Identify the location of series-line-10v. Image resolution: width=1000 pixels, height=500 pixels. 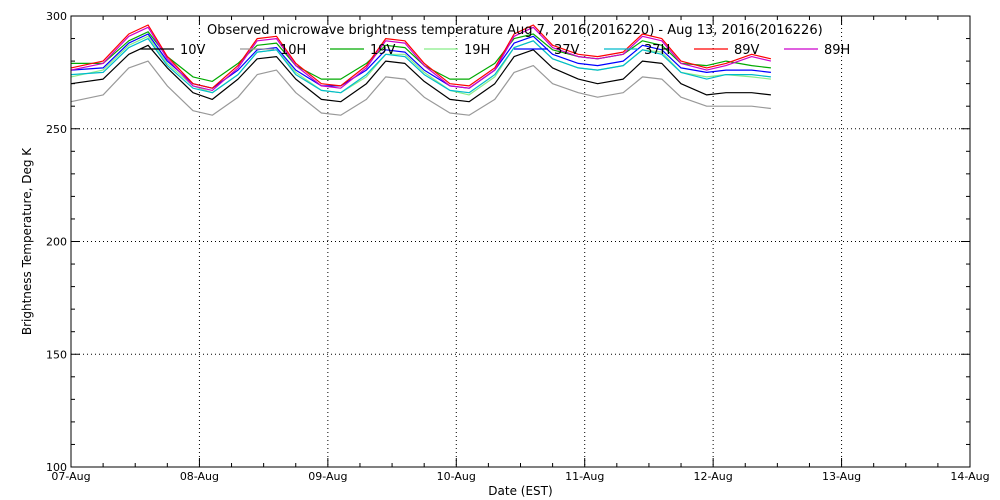
(420, 73).